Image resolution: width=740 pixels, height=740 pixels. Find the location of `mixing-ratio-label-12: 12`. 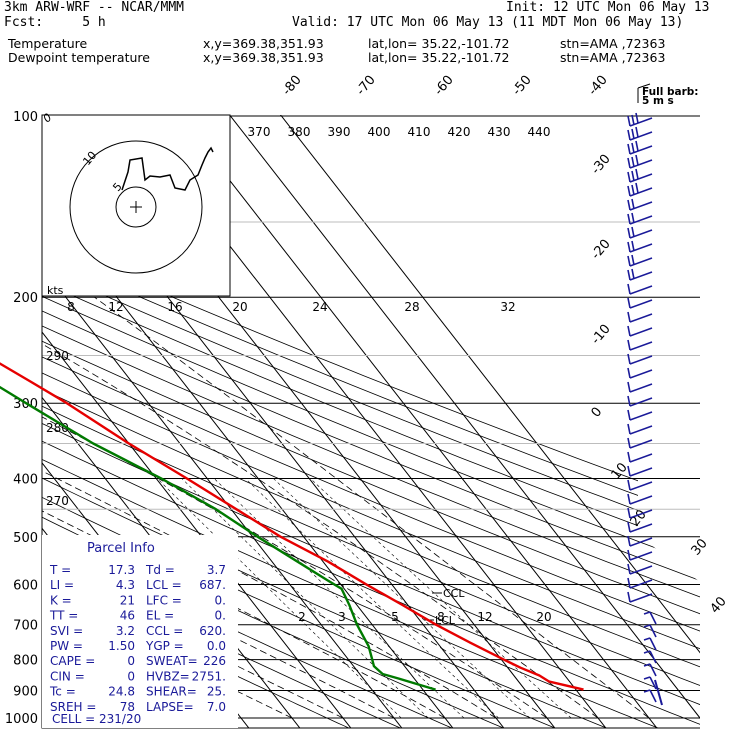

mixing-ratio-label-12: 12 is located at coordinates (484, 617).